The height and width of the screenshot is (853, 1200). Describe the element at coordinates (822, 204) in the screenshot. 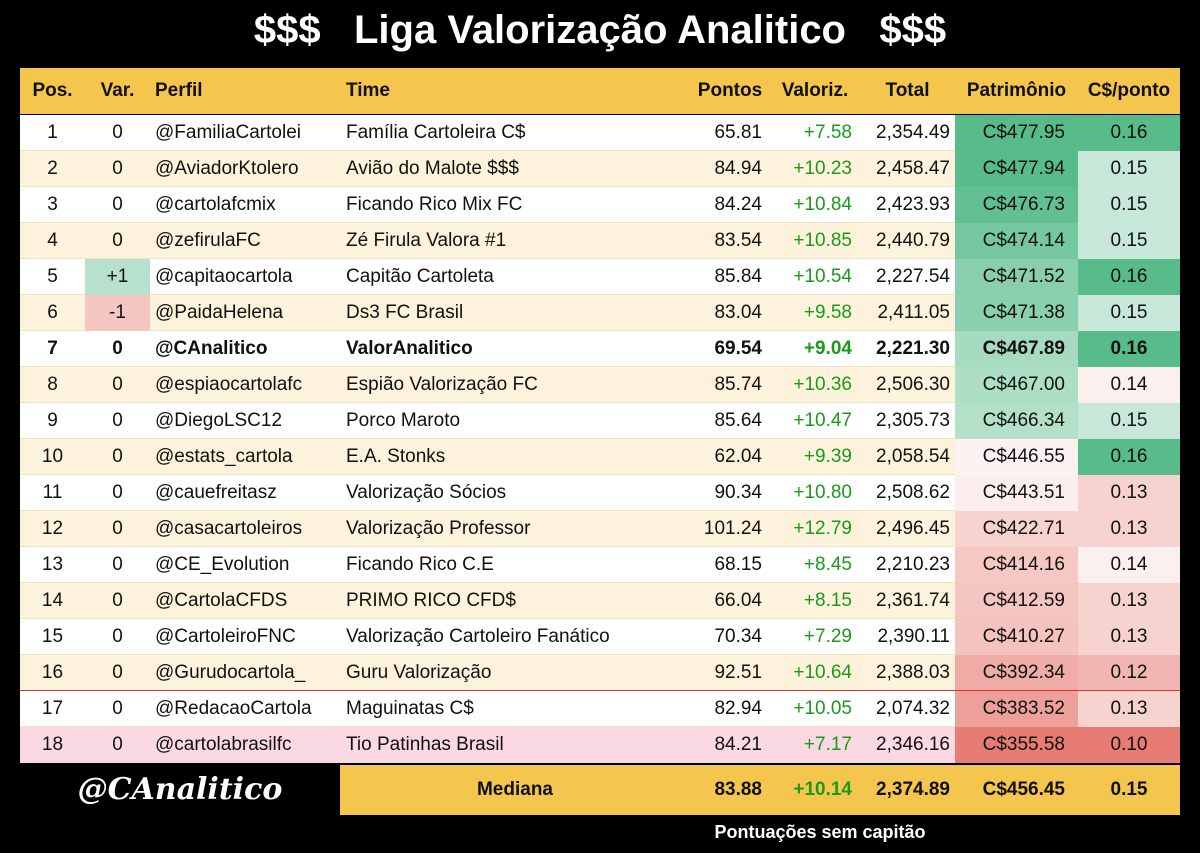

I see `table-cell: +10.84` at that location.